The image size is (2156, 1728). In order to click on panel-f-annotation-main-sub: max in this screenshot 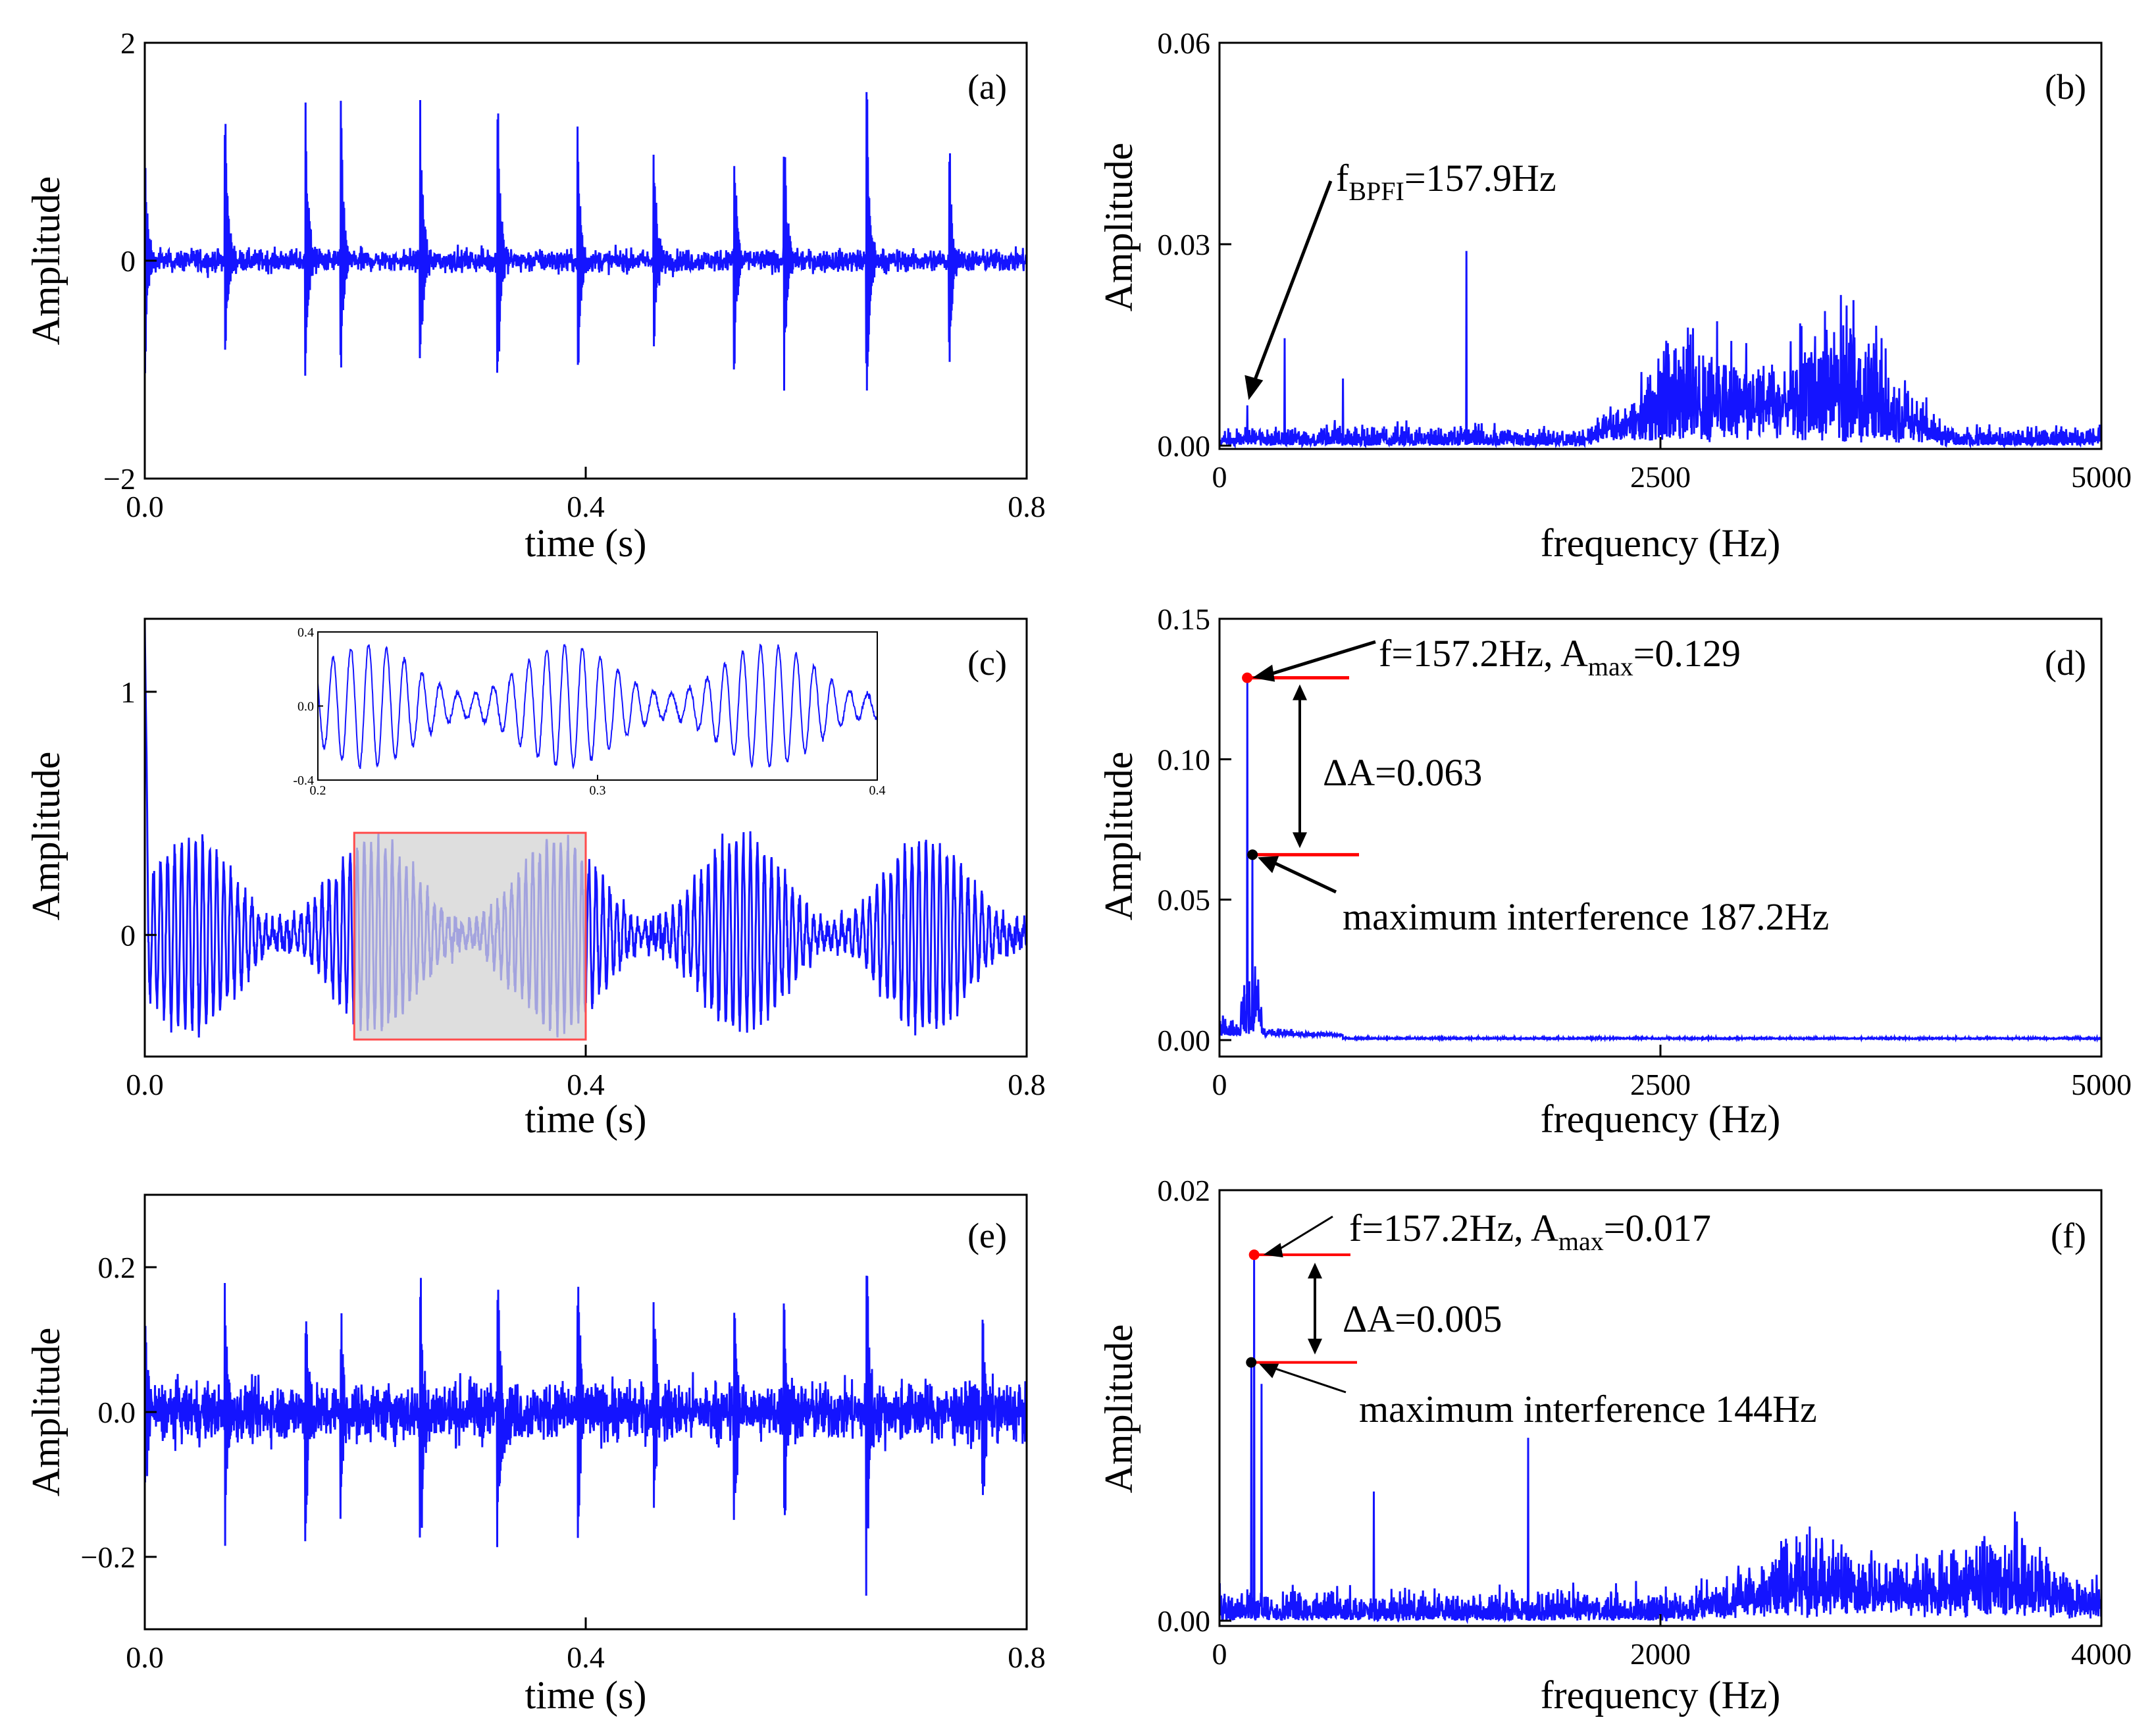, I will do `click(1581, 1241)`.